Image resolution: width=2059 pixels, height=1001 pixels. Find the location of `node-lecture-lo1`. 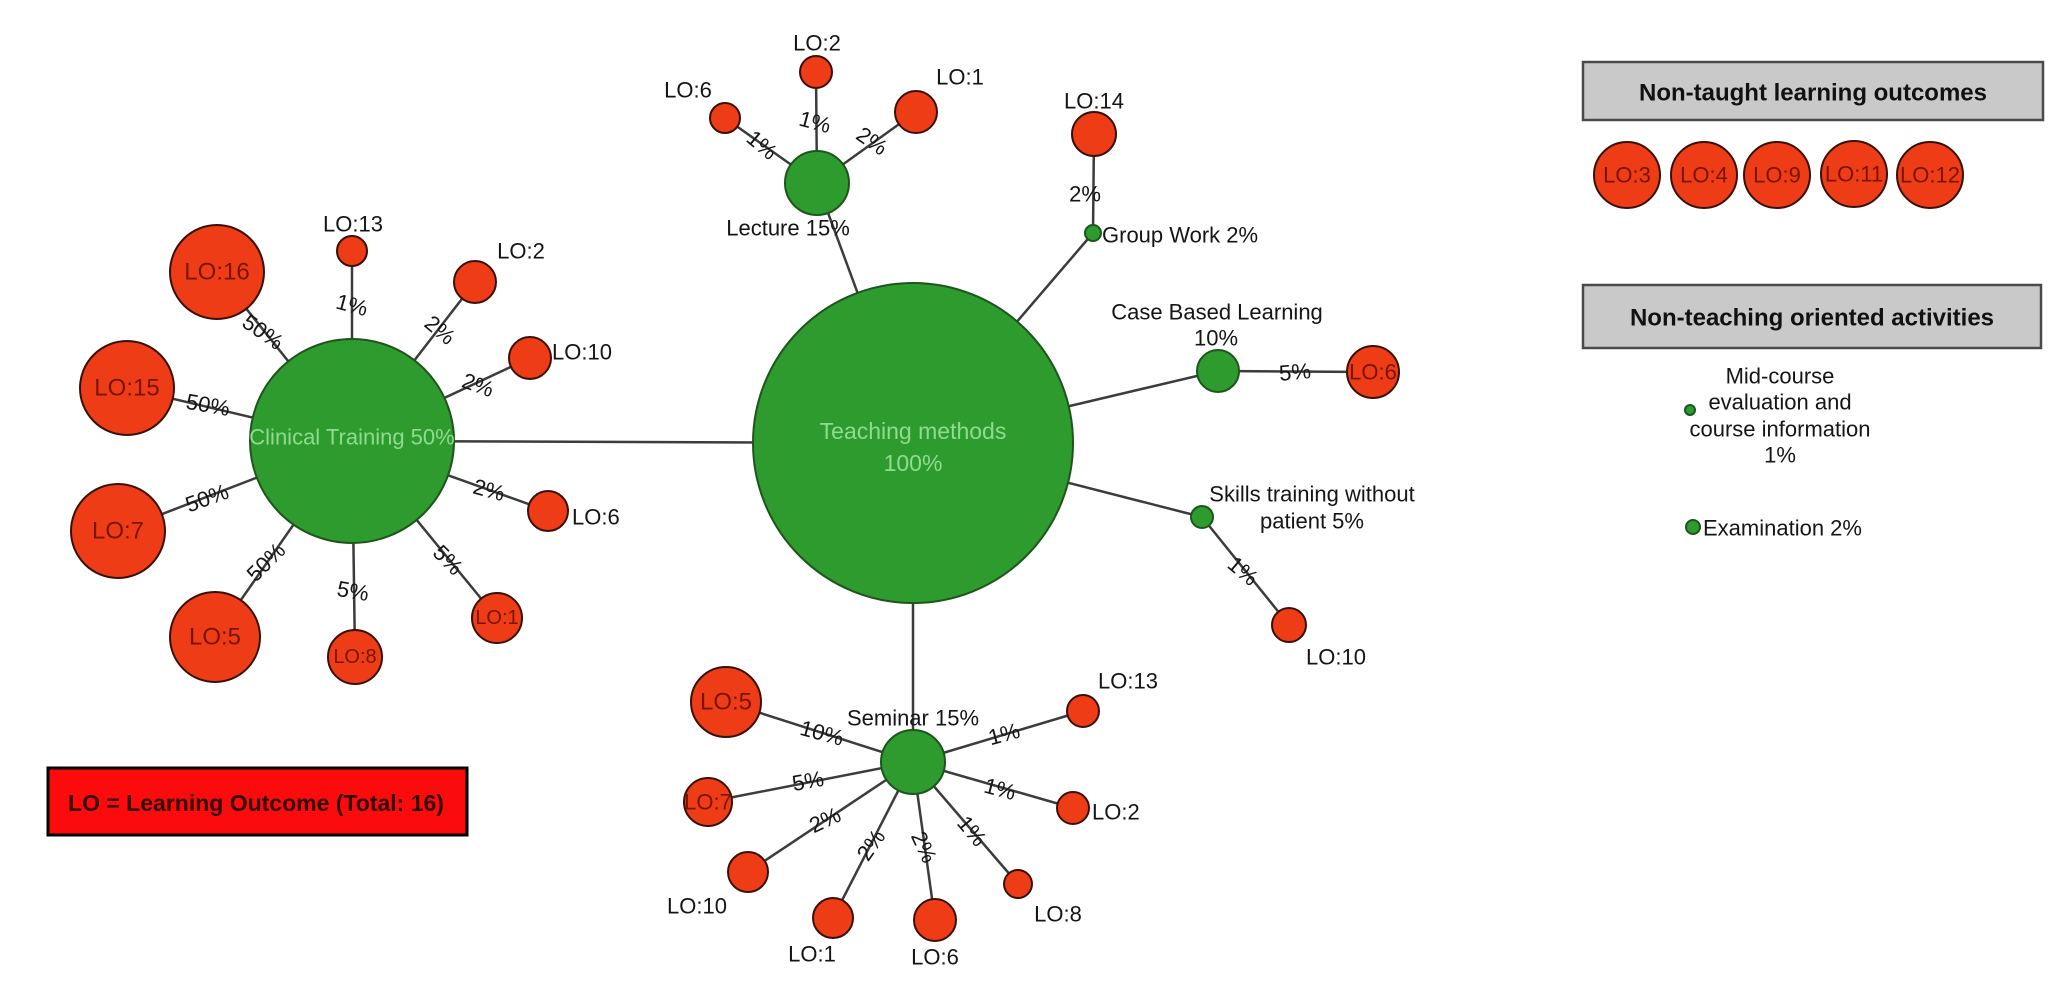

node-lecture-lo1 is located at coordinates (916, 112).